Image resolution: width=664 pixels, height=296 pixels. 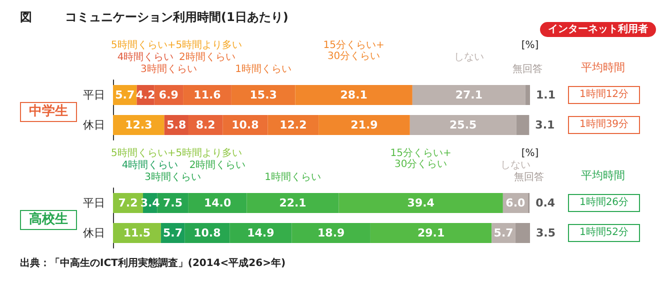 I want to click on data-label: 1.1, so click(x=546, y=95).